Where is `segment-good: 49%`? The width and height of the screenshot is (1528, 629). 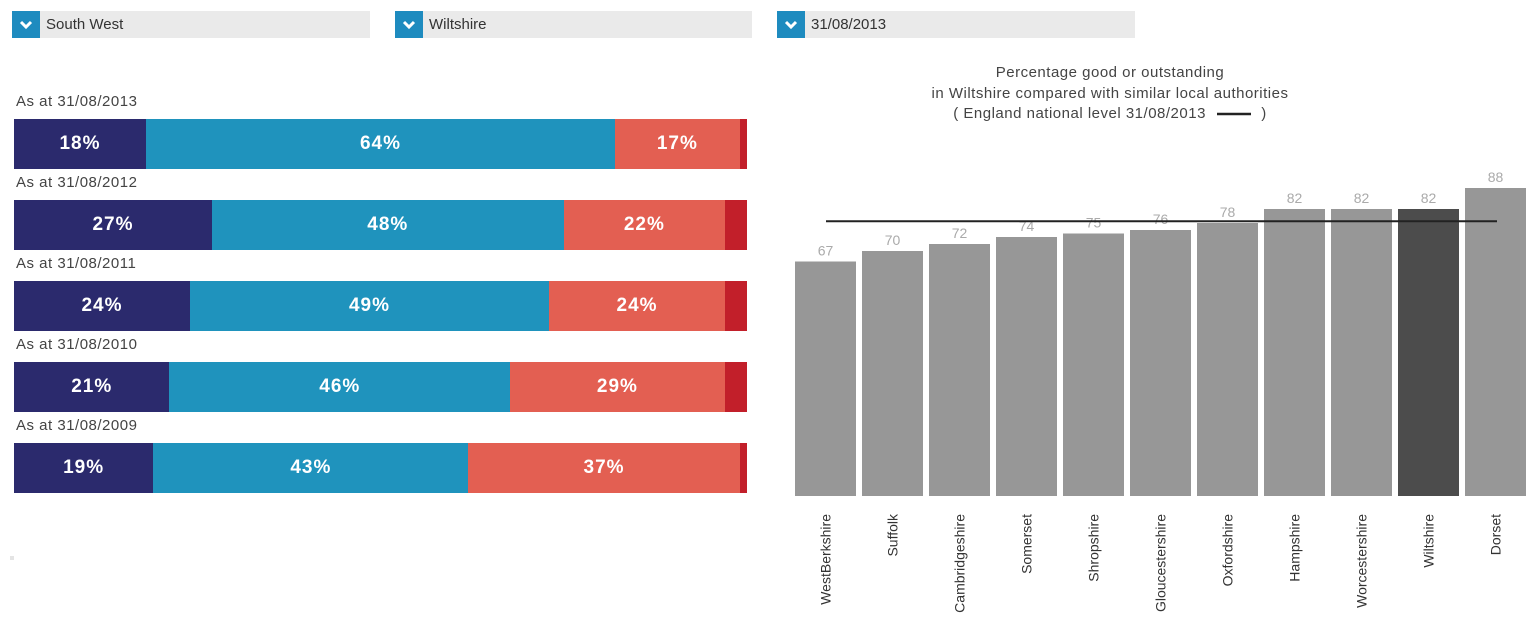
segment-good: 49% is located at coordinates (369, 306).